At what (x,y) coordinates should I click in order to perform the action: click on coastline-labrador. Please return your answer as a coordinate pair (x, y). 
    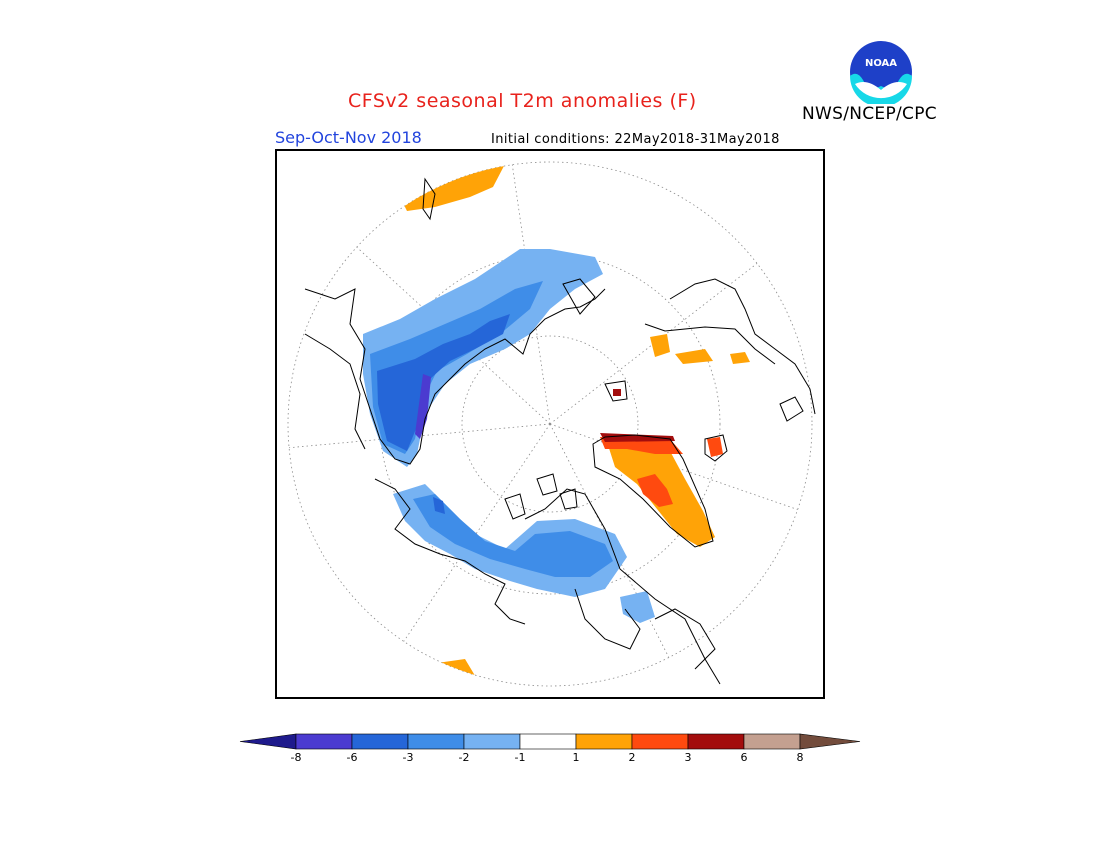
    Looking at the image, I should click on (685, 639).